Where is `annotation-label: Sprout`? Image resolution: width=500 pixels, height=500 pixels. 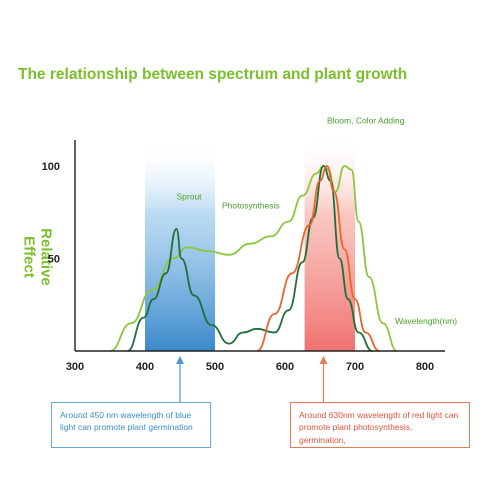
annotation-label: Sprout is located at coordinates (190, 196).